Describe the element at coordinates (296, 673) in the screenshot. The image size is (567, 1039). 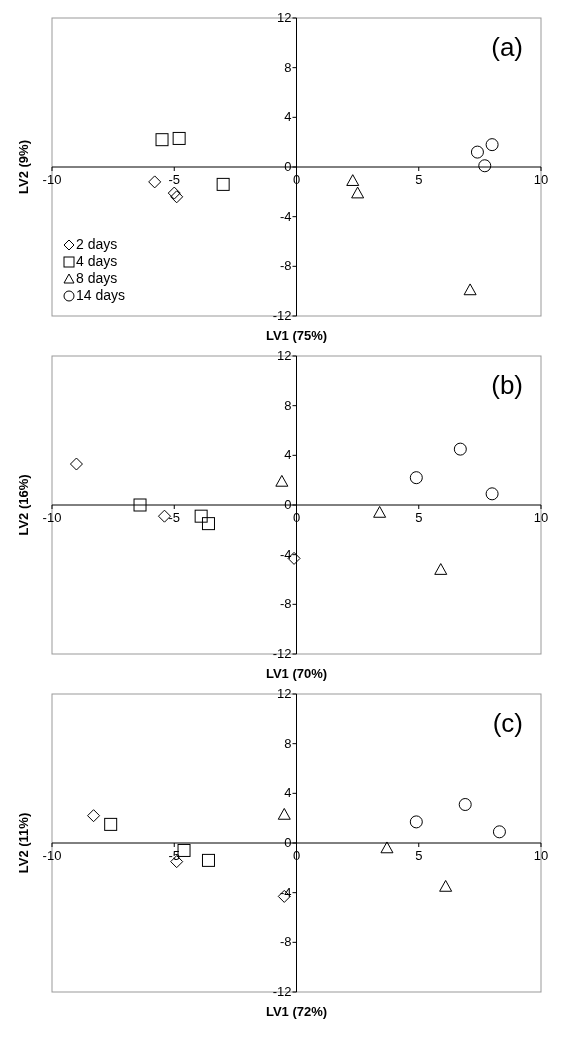
I see `x-axis-title: LV1 (70%)` at that location.